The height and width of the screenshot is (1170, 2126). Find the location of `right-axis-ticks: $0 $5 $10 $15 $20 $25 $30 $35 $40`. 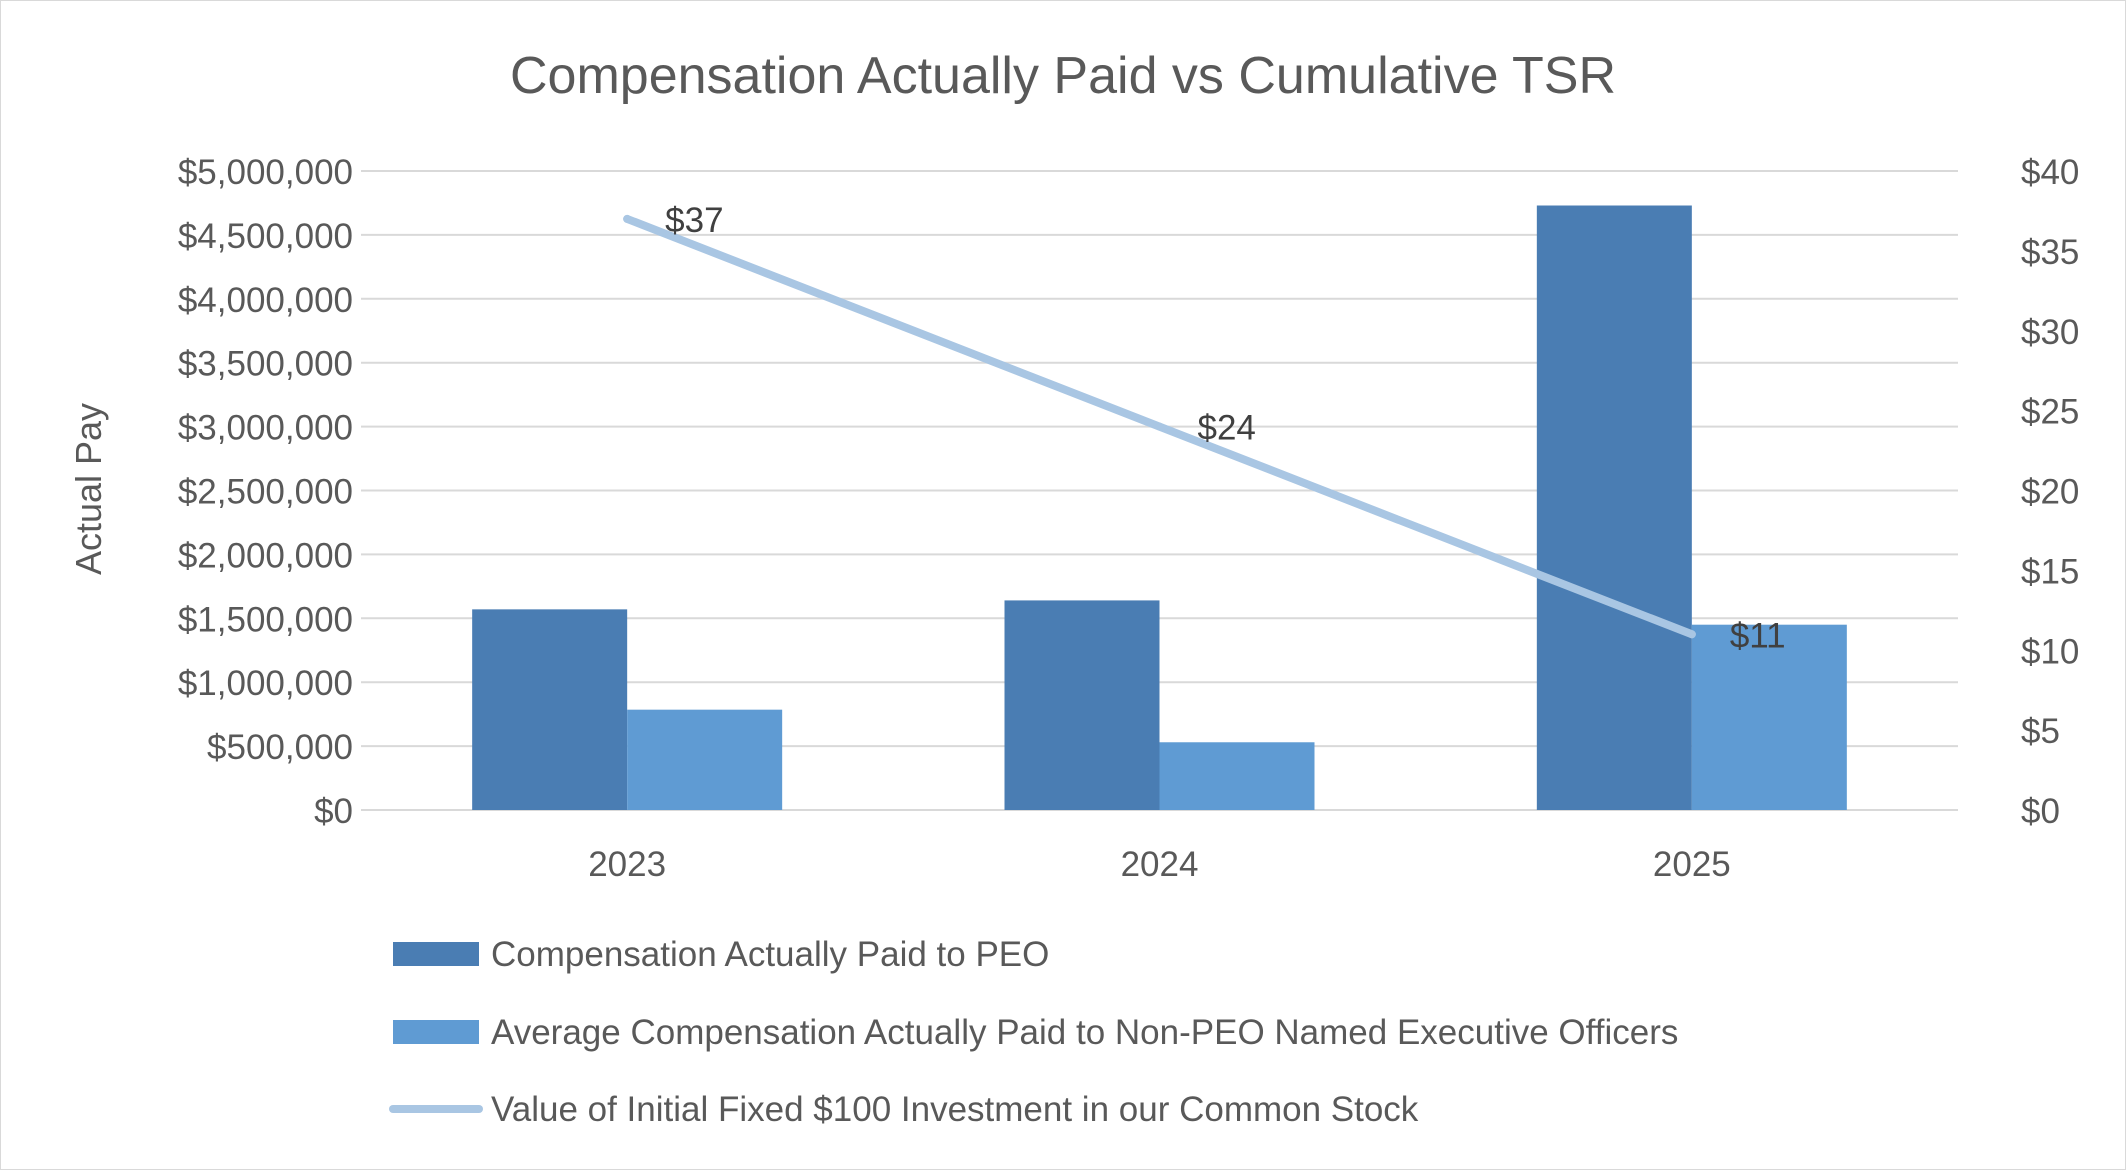

right-axis-ticks: $0 $5 $10 $15 $20 $25 $30 $35 $40 is located at coordinates (2050, 492).